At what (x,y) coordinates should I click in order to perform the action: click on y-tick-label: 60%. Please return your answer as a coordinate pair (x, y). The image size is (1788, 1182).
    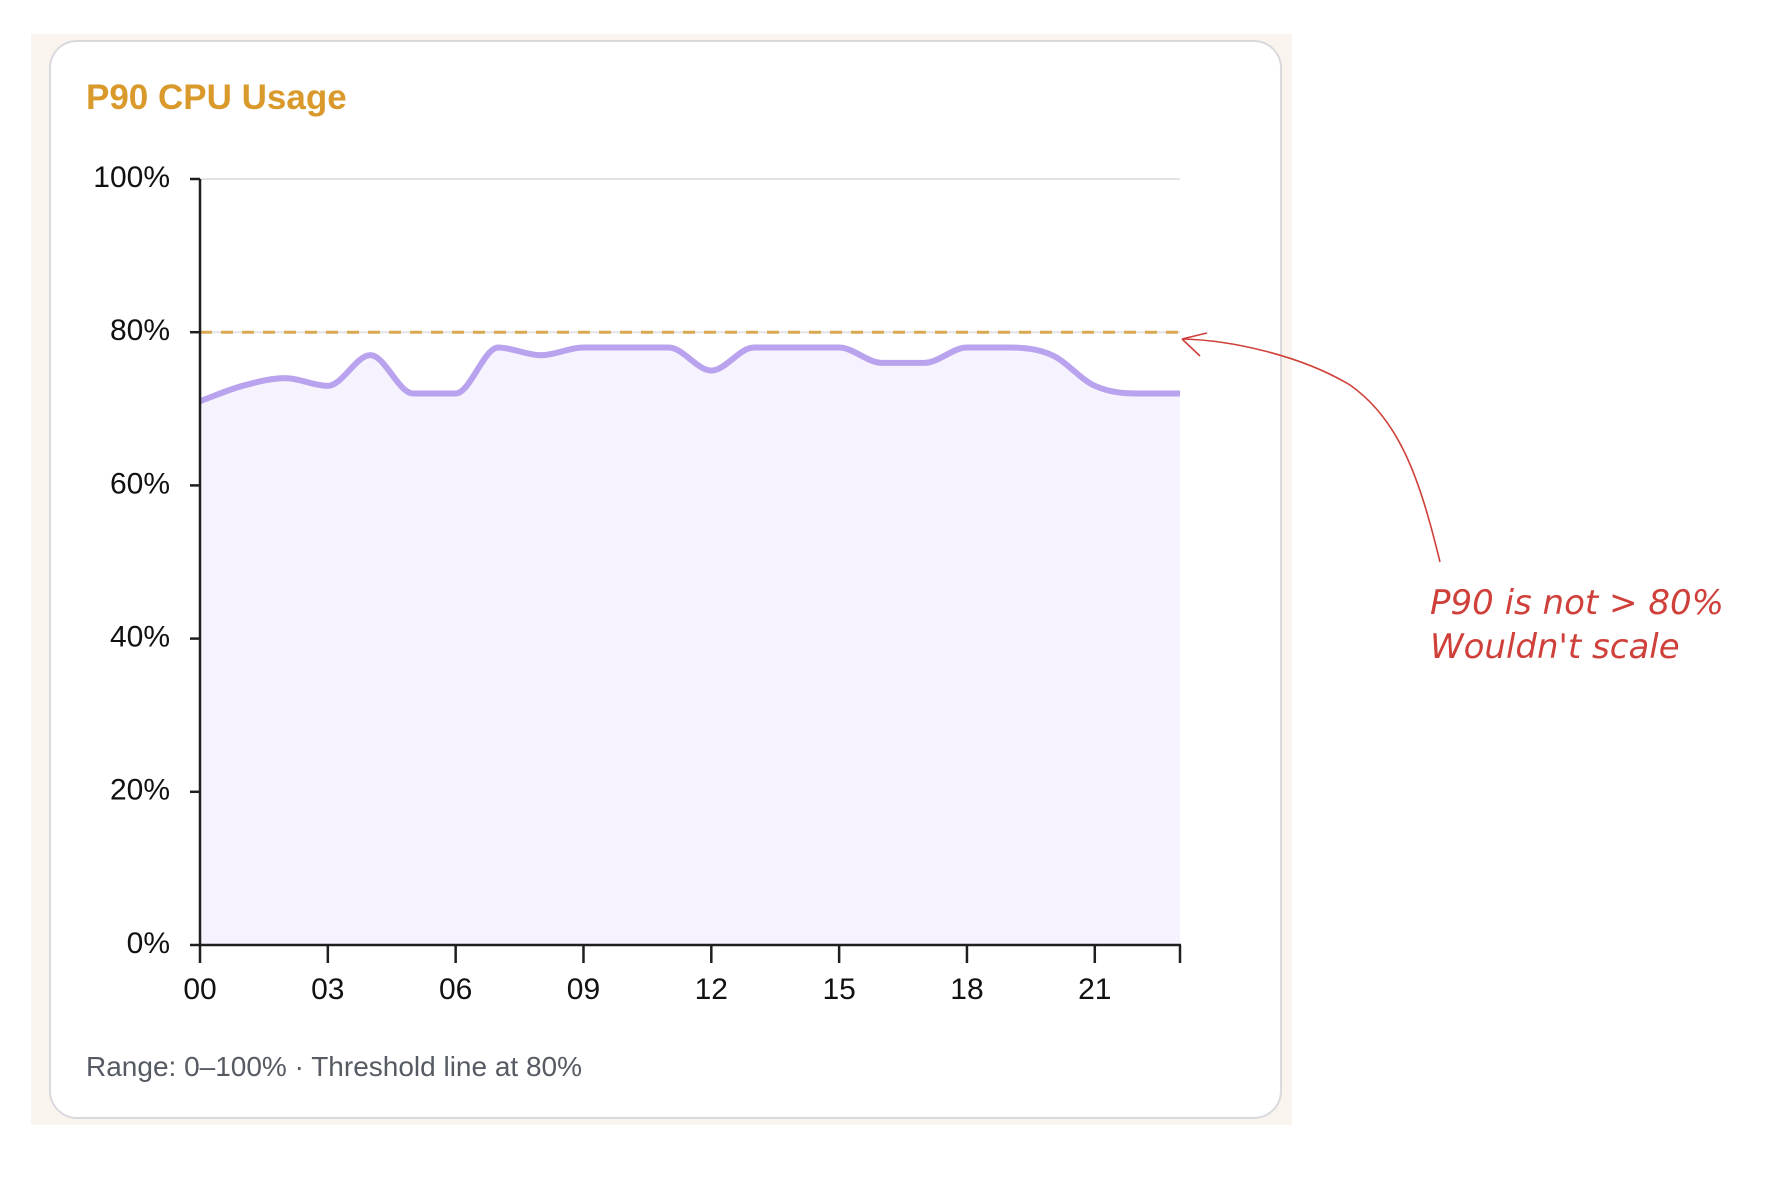
    Looking at the image, I should click on (140, 483).